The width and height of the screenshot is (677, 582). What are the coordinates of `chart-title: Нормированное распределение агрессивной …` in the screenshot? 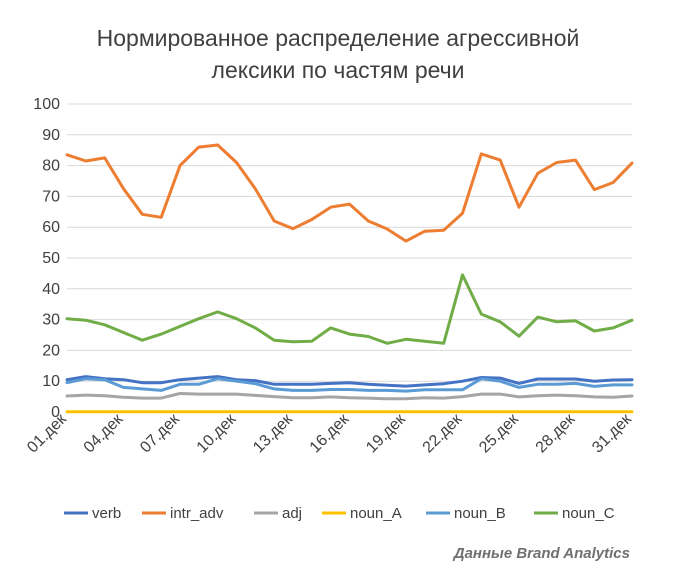 It's located at (338, 54).